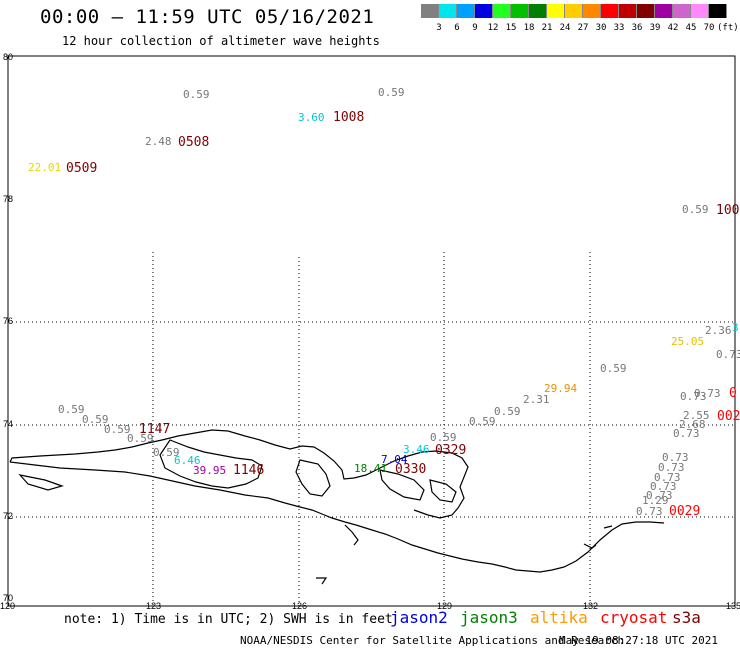 The height and width of the screenshot is (650, 740). What do you see at coordinates (511, 28) in the screenshot?
I see `colorbar-label: 15` at bounding box center [511, 28].